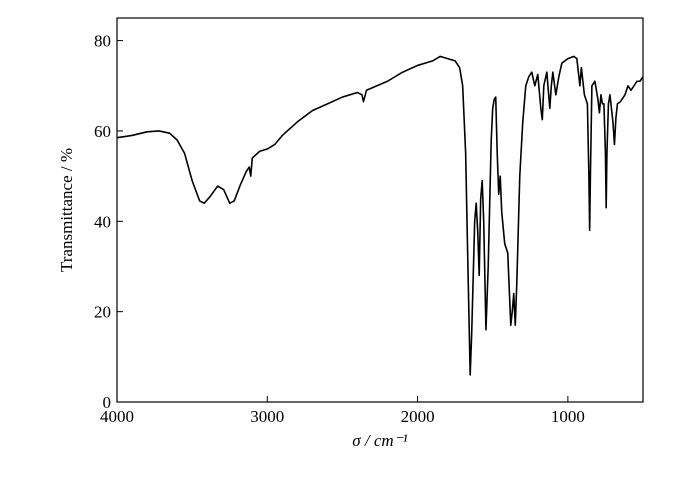 This screenshot has width=700, height=486. What do you see at coordinates (102, 221) in the screenshot?
I see `y-tick-label: 40` at bounding box center [102, 221].